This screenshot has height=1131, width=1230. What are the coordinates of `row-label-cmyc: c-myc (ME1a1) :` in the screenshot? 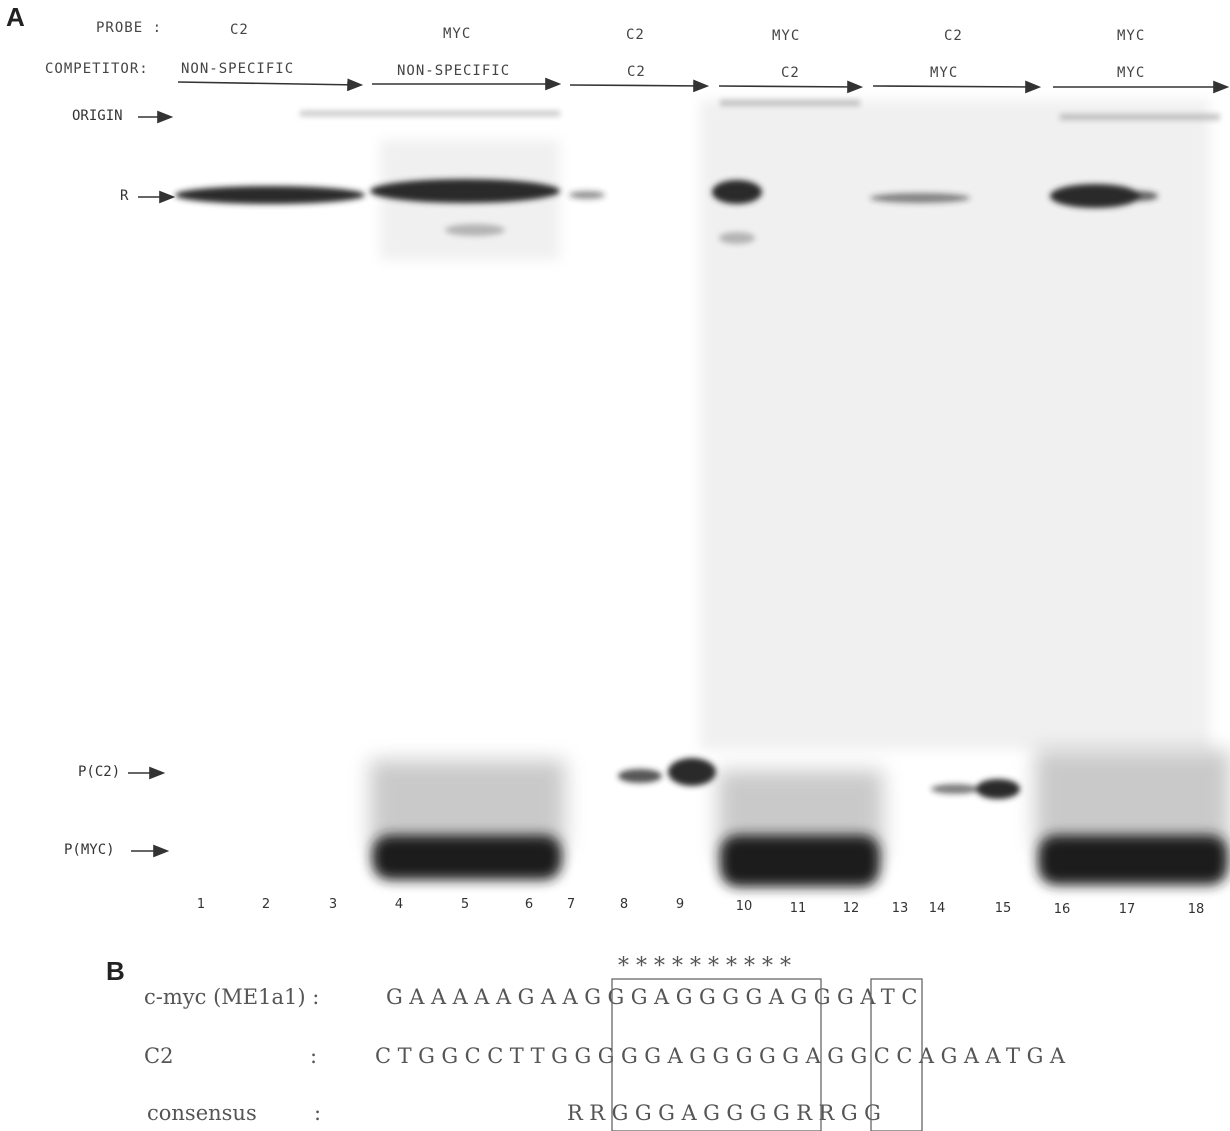 It's located at (232, 997).